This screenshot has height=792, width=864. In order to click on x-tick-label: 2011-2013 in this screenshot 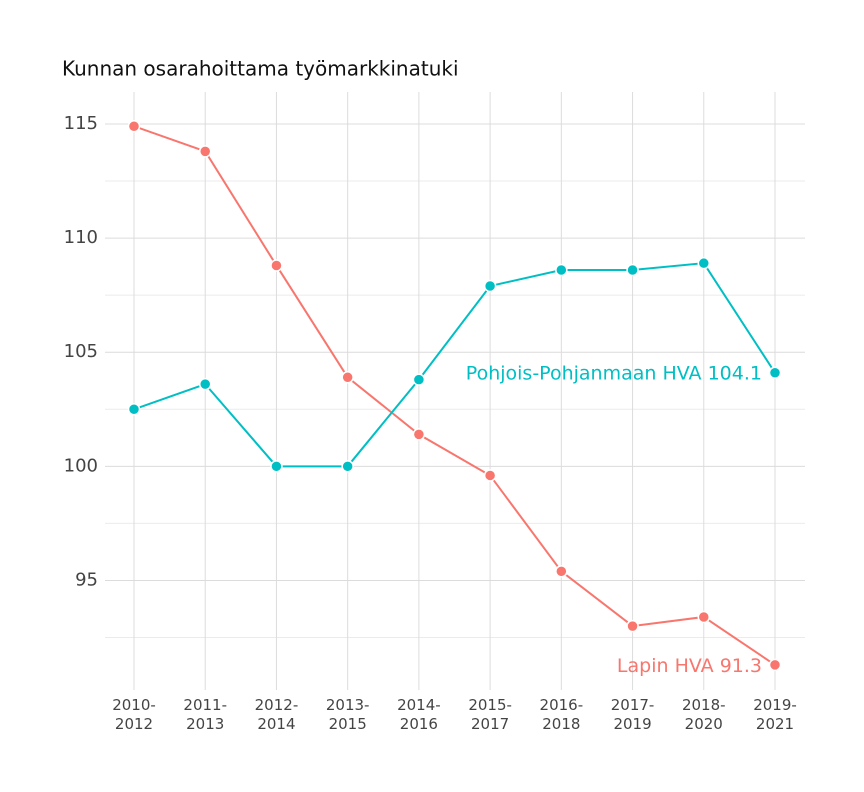, I will do `click(205, 714)`.